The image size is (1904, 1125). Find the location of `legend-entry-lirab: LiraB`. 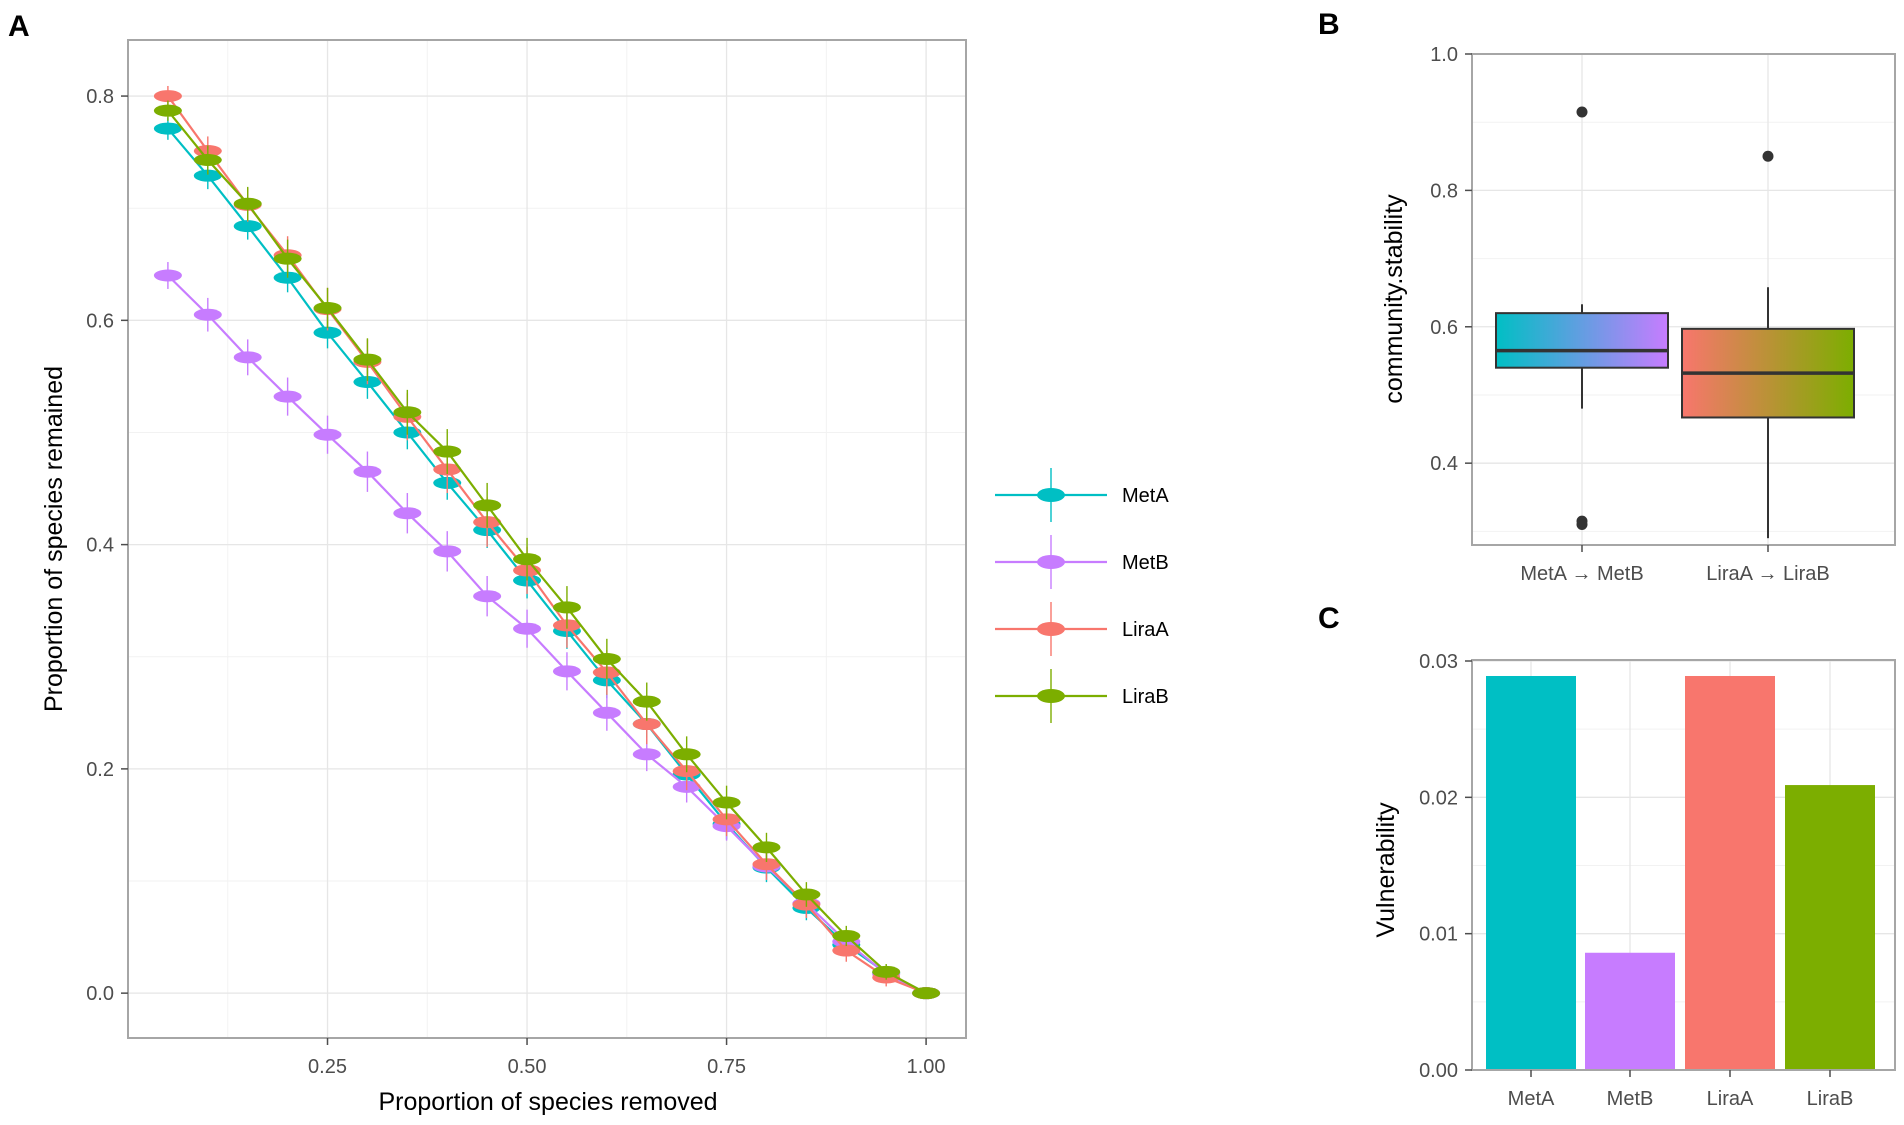

legend-entry-lirab: LiraB is located at coordinates (1082, 696).